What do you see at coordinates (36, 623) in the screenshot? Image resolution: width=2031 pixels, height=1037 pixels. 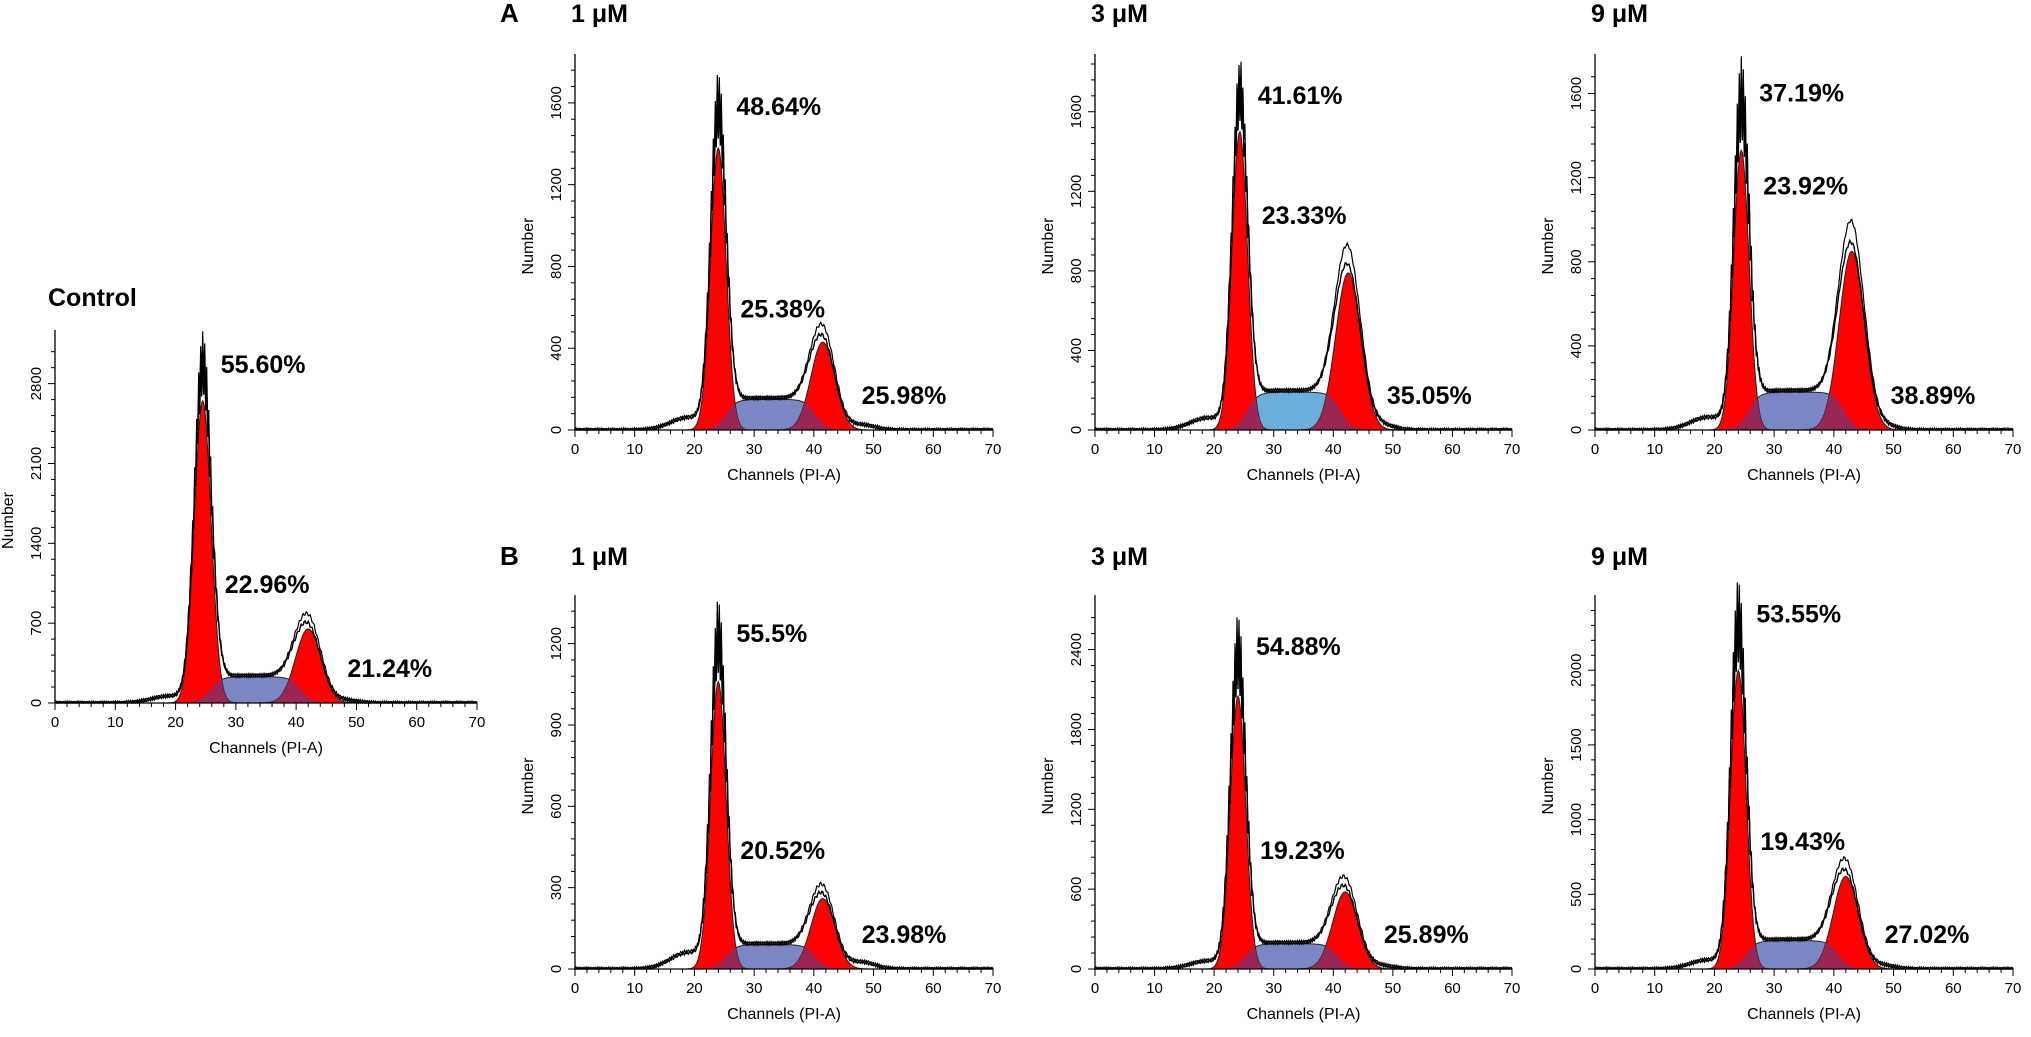 I see `y-tick-label: 700` at bounding box center [36, 623].